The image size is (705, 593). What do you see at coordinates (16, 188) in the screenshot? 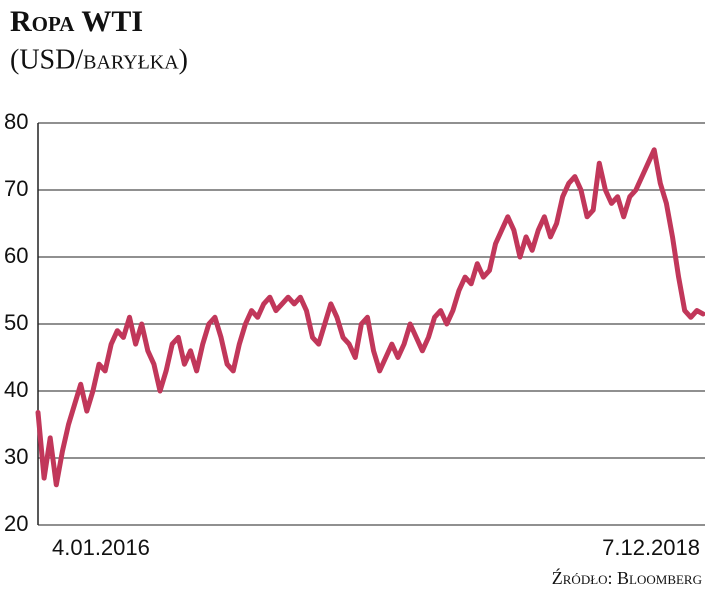
I see `y-tick-label: 70` at bounding box center [16, 188].